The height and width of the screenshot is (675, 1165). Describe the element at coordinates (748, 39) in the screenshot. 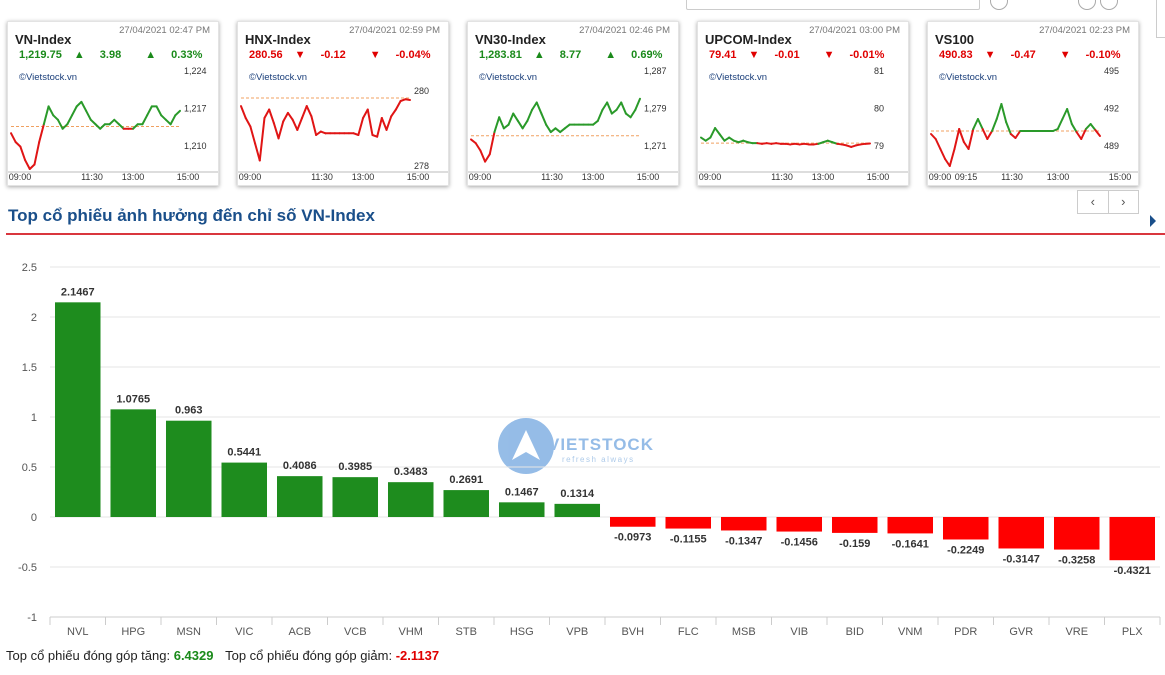

I see `mini-index-name: UPCOM-Index` at that location.